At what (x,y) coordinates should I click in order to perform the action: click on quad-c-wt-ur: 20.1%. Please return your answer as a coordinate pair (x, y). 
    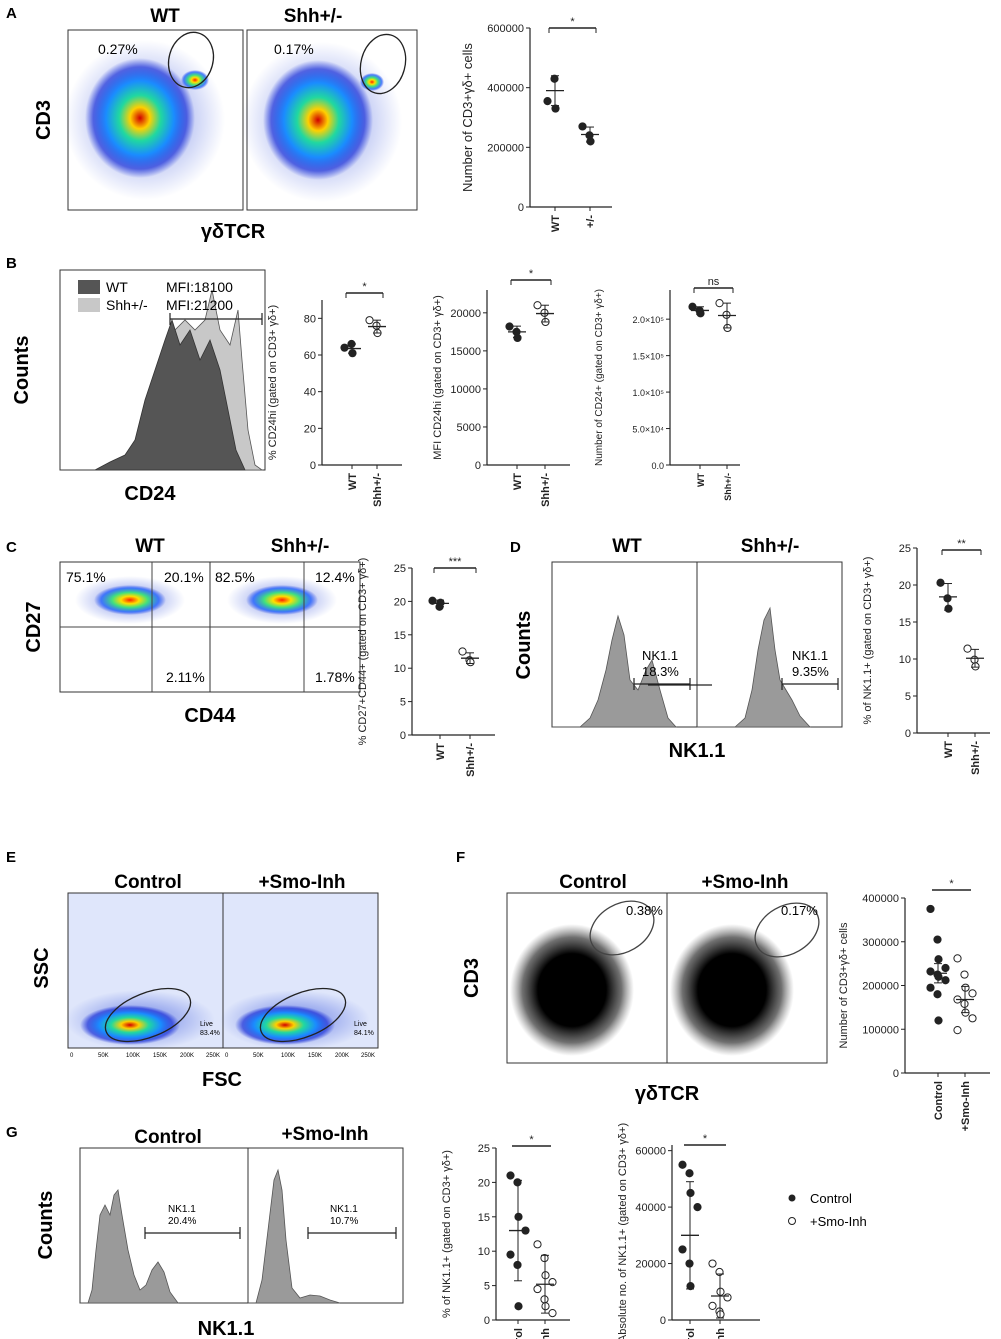
    Looking at the image, I should click on (184, 577).